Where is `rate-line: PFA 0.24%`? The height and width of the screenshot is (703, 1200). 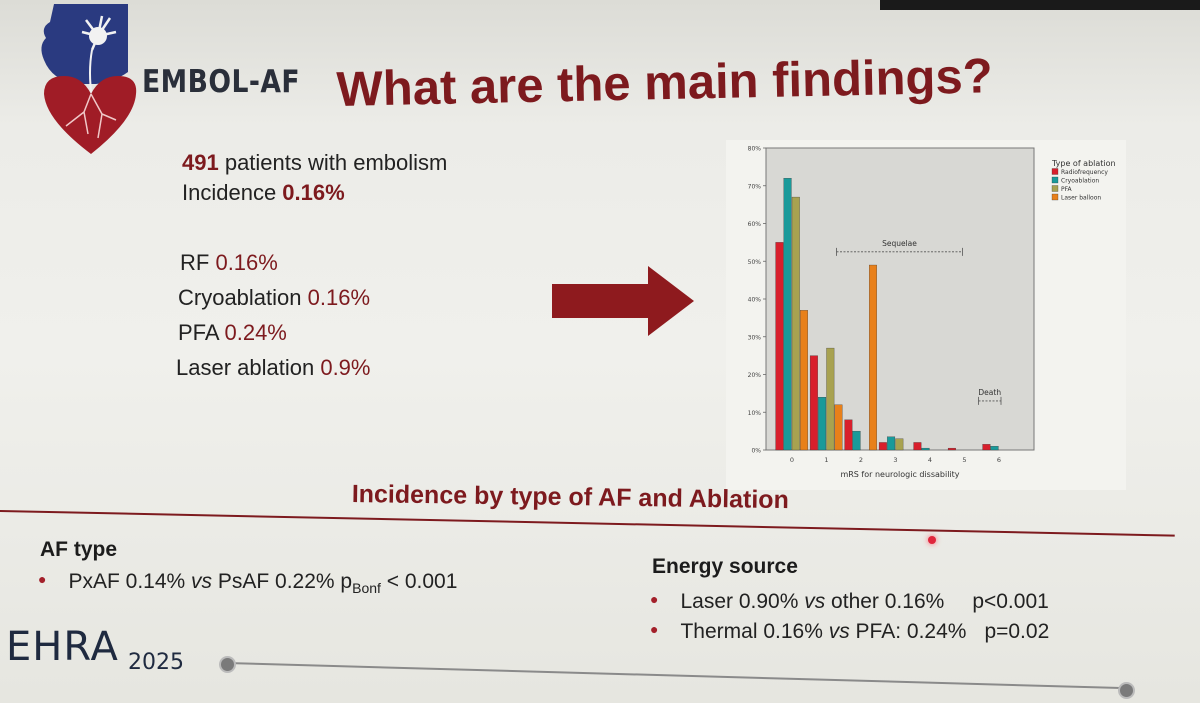 rate-line: PFA 0.24% is located at coordinates (232, 333).